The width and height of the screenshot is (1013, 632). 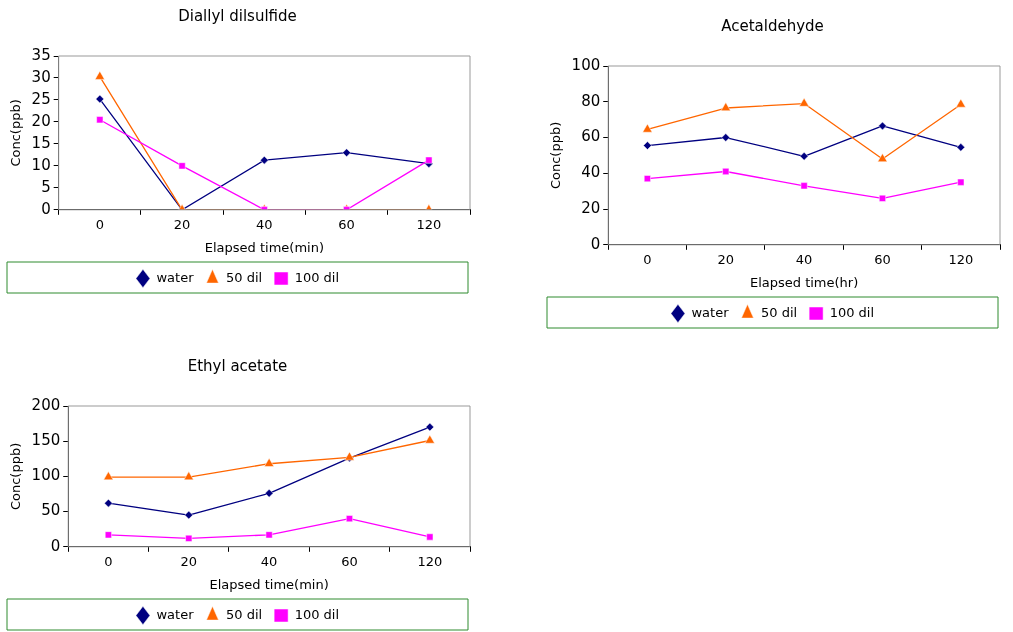 What do you see at coordinates (591, 172) in the screenshot?
I see `y-tick-label: 40` at bounding box center [591, 172].